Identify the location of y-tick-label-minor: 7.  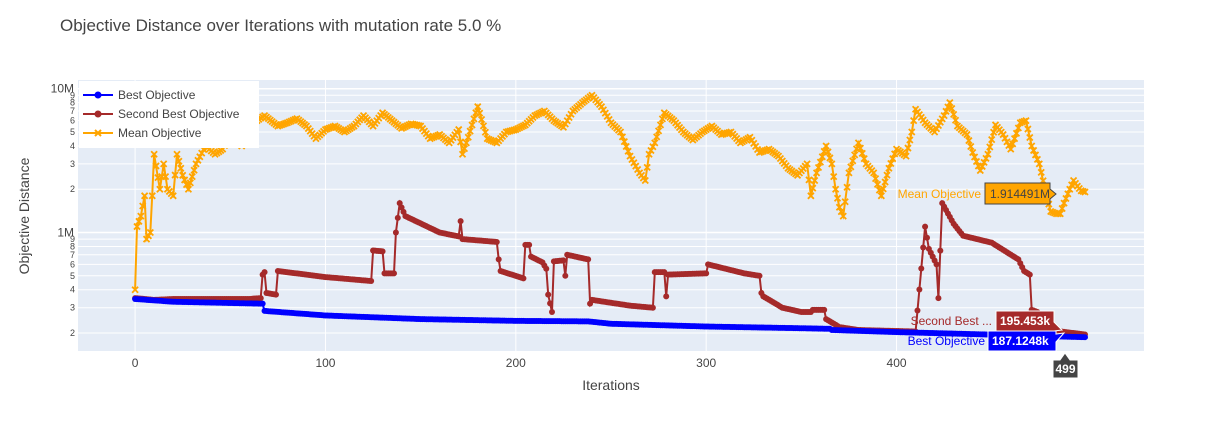
(72, 255).